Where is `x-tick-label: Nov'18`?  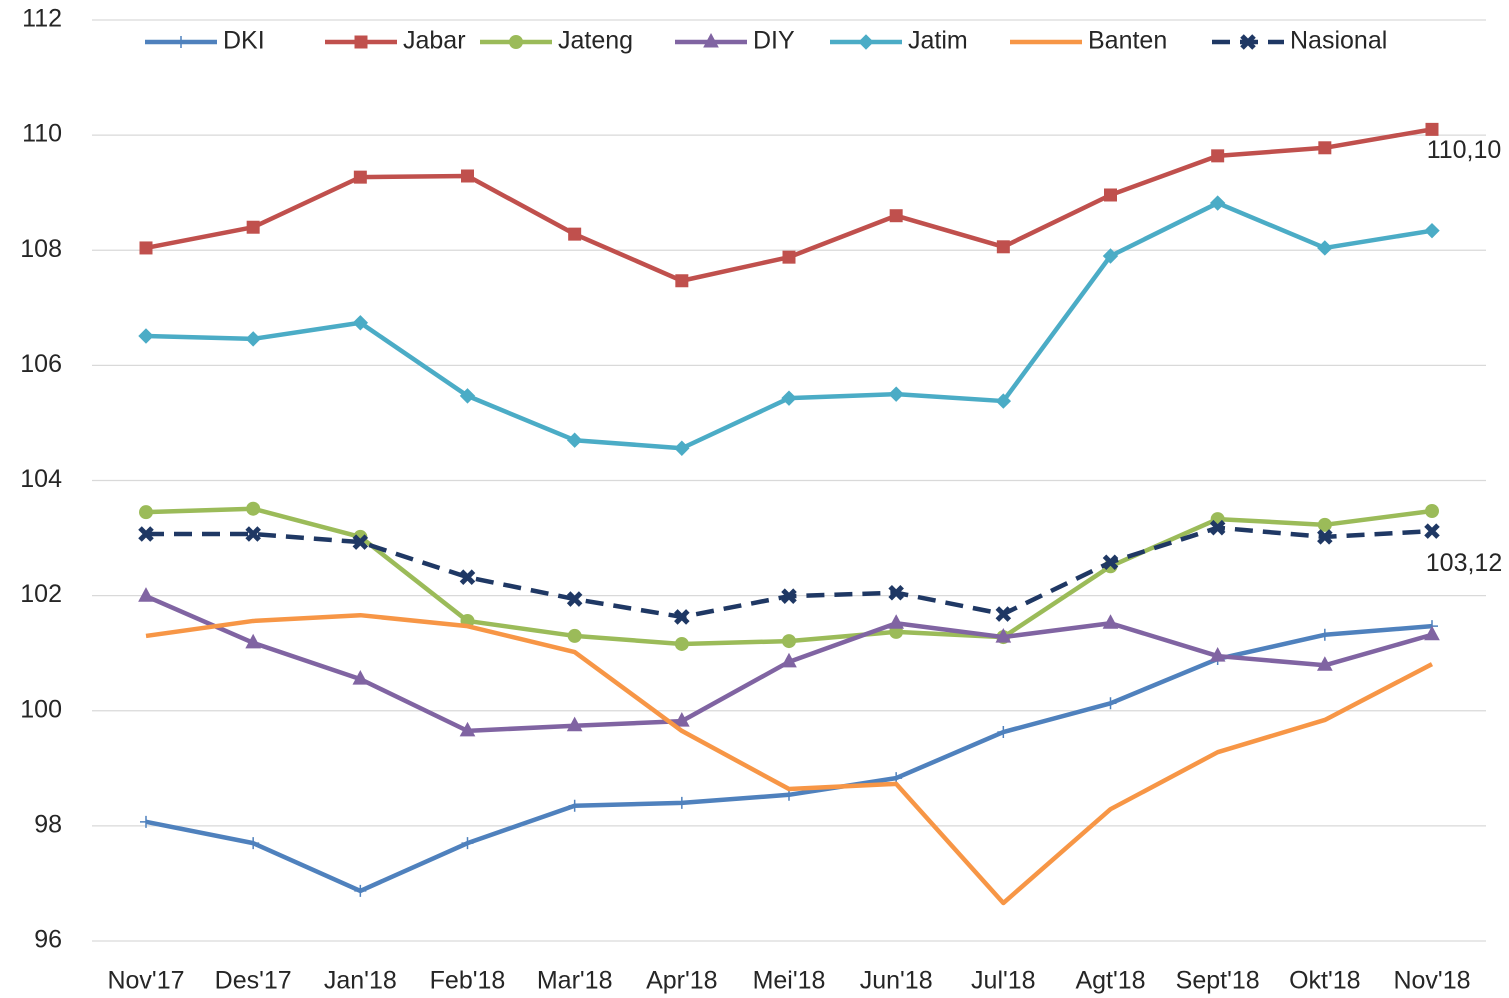
x-tick-label: Nov'18 is located at coordinates (1431, 981).